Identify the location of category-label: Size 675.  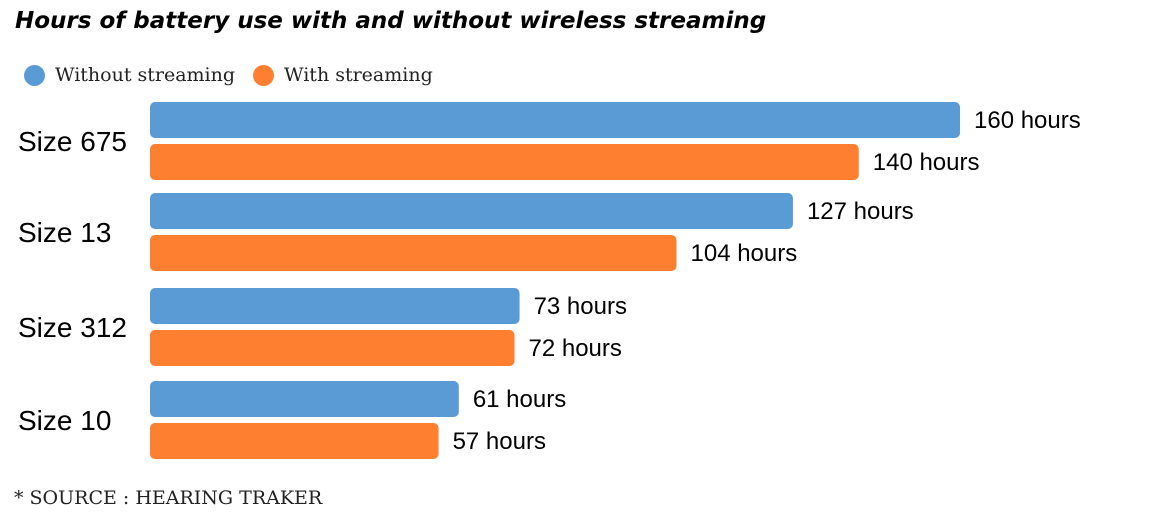
(72, 141).